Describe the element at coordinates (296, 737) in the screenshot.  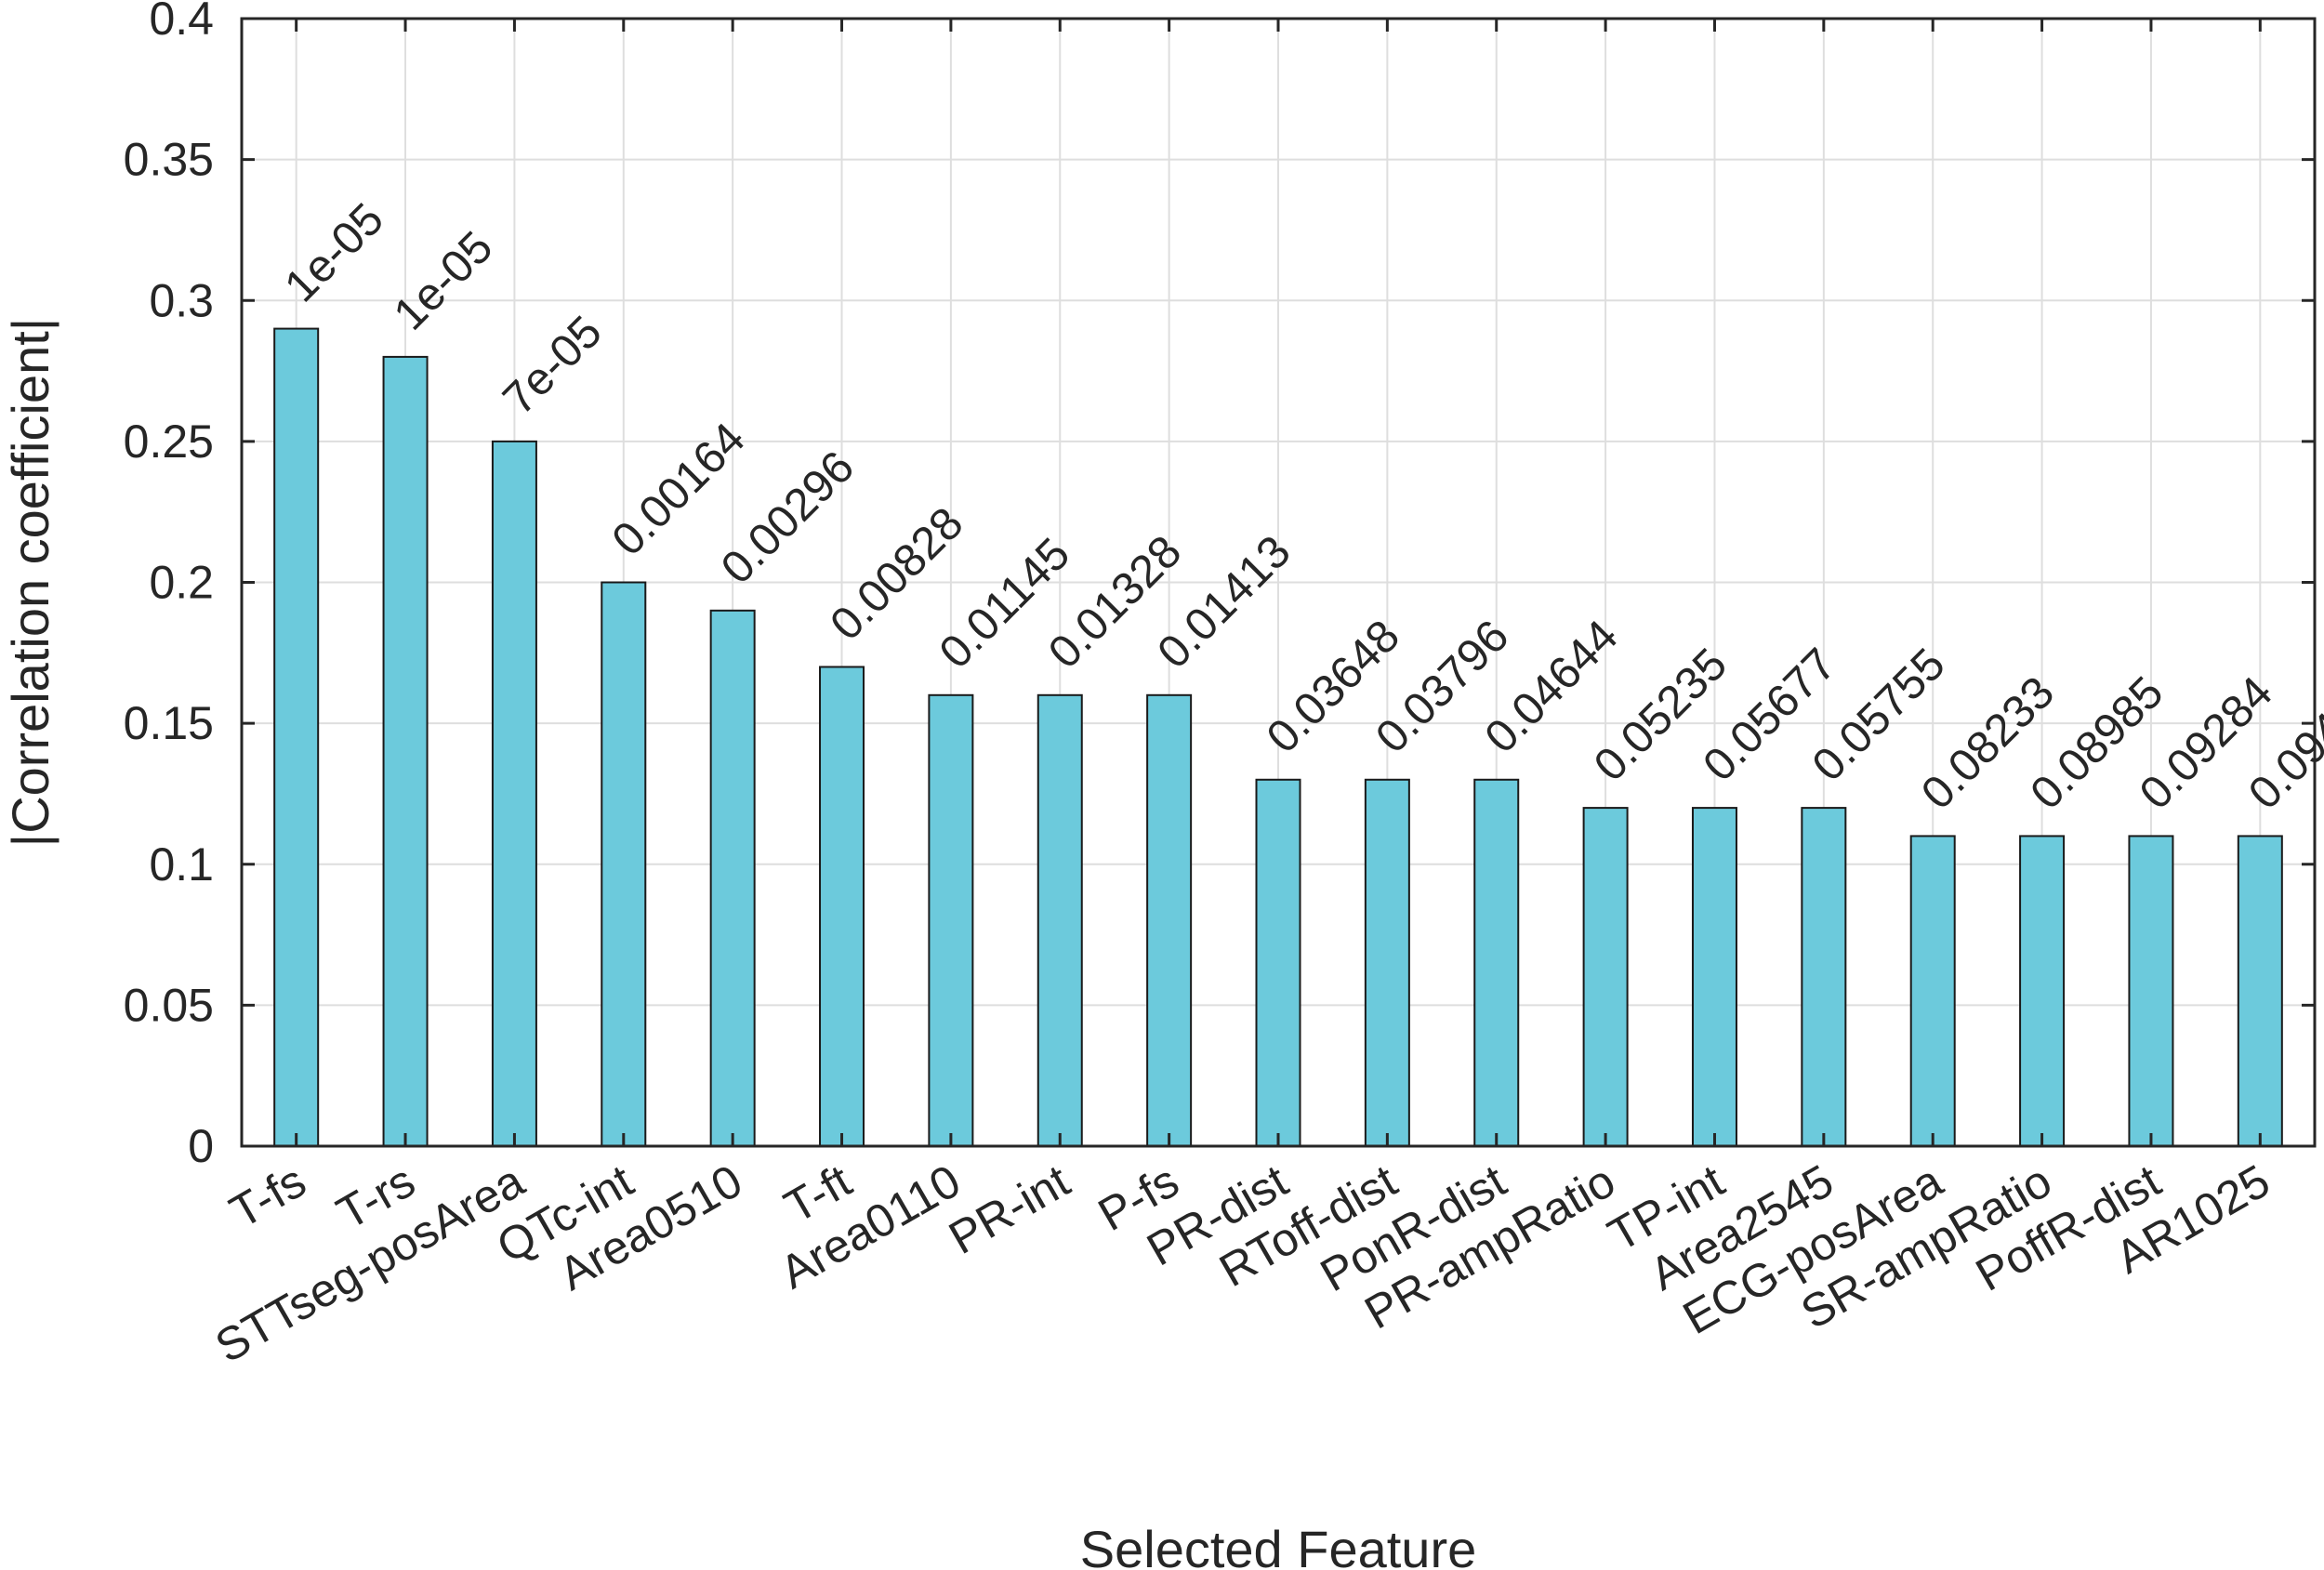
I see `bar-T-fs` at that location.